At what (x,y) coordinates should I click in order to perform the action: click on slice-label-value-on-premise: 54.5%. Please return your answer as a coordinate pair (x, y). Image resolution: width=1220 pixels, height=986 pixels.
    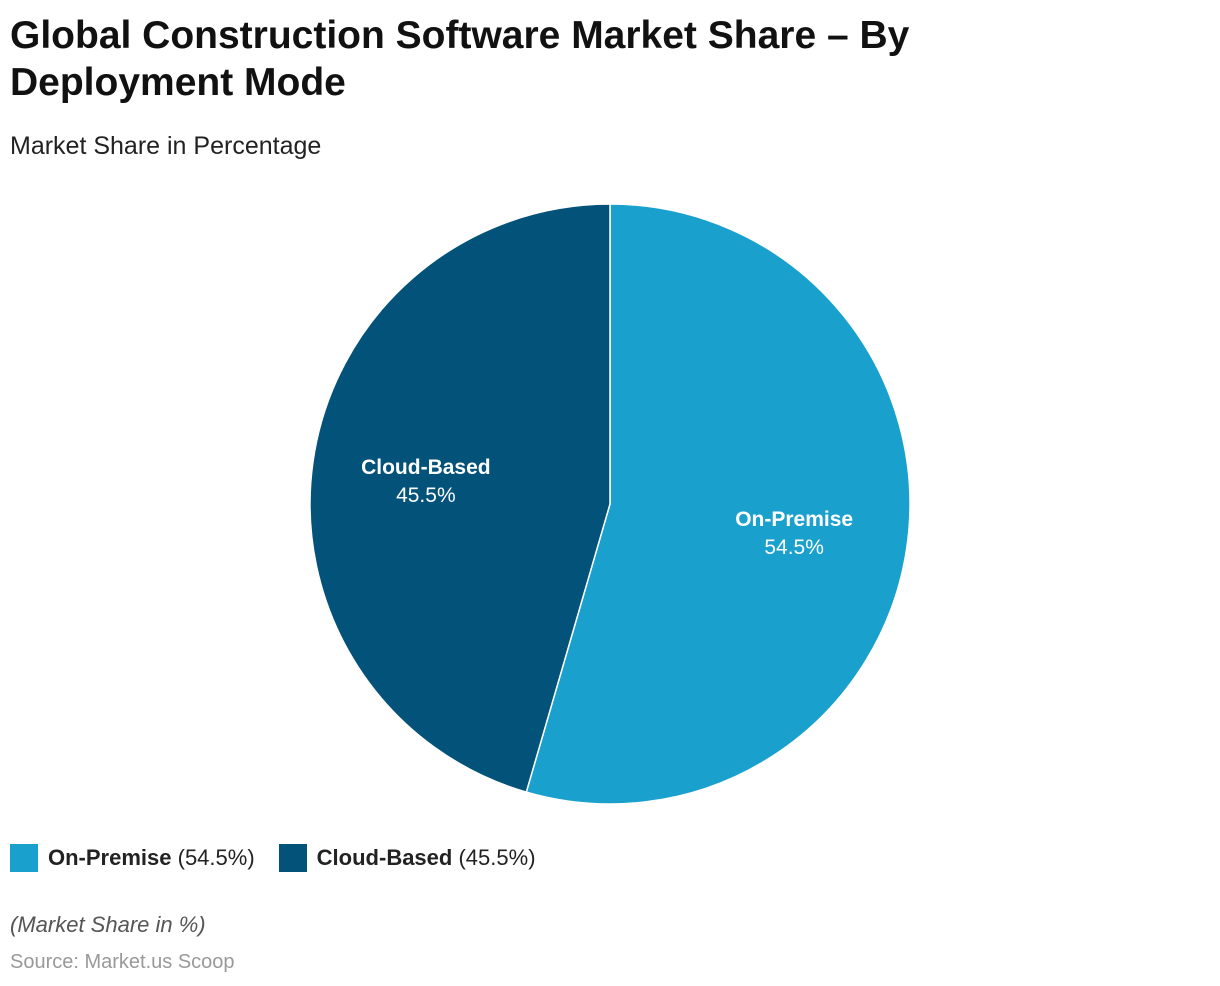
    Looking at the image, I should click on (794, 547).